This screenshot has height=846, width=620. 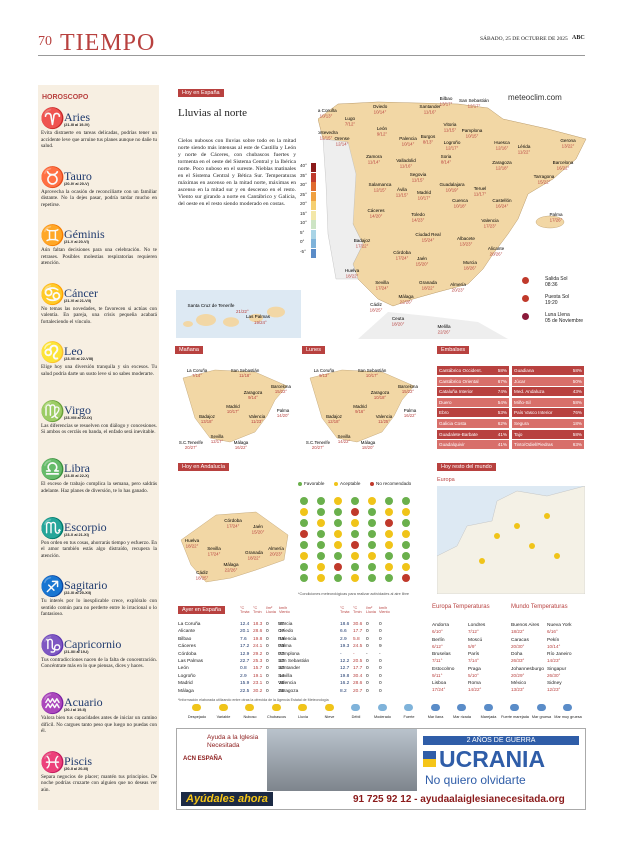 I want to click on reservoir-row: Segura 18%, so click(x=548, y=423).